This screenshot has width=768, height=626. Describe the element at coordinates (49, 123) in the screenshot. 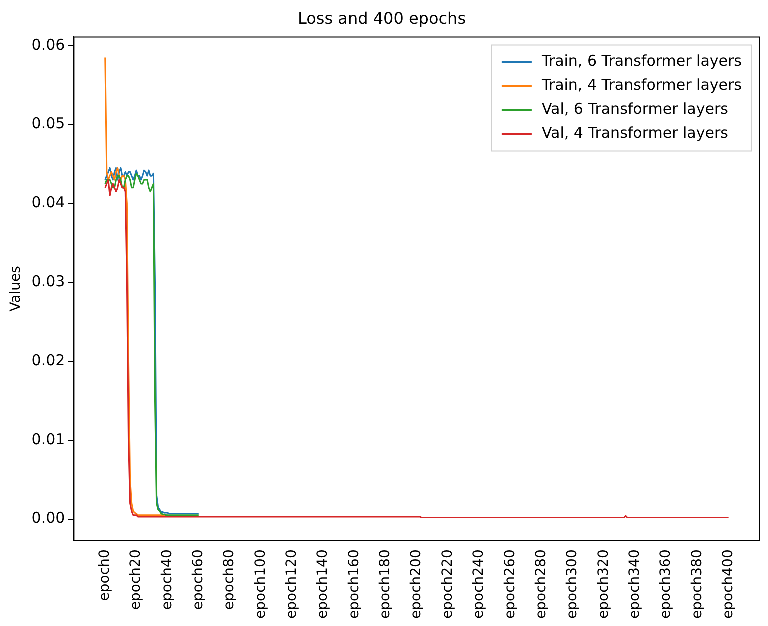

I see `y-tick-label: 0.05` at that location.